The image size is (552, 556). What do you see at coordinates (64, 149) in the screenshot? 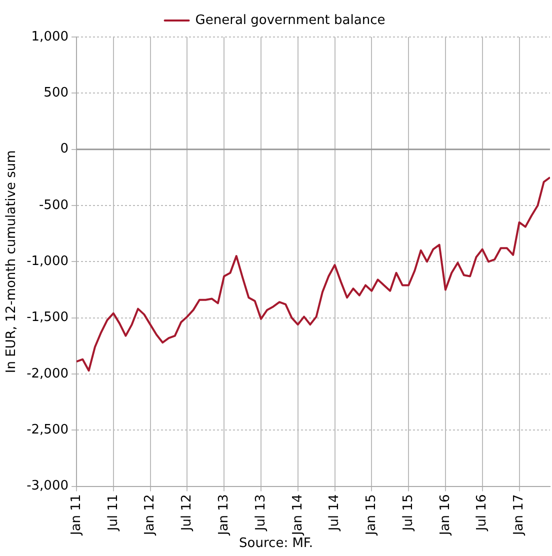
I see `y-tick-label: 0` at bounding box center [64, 149].